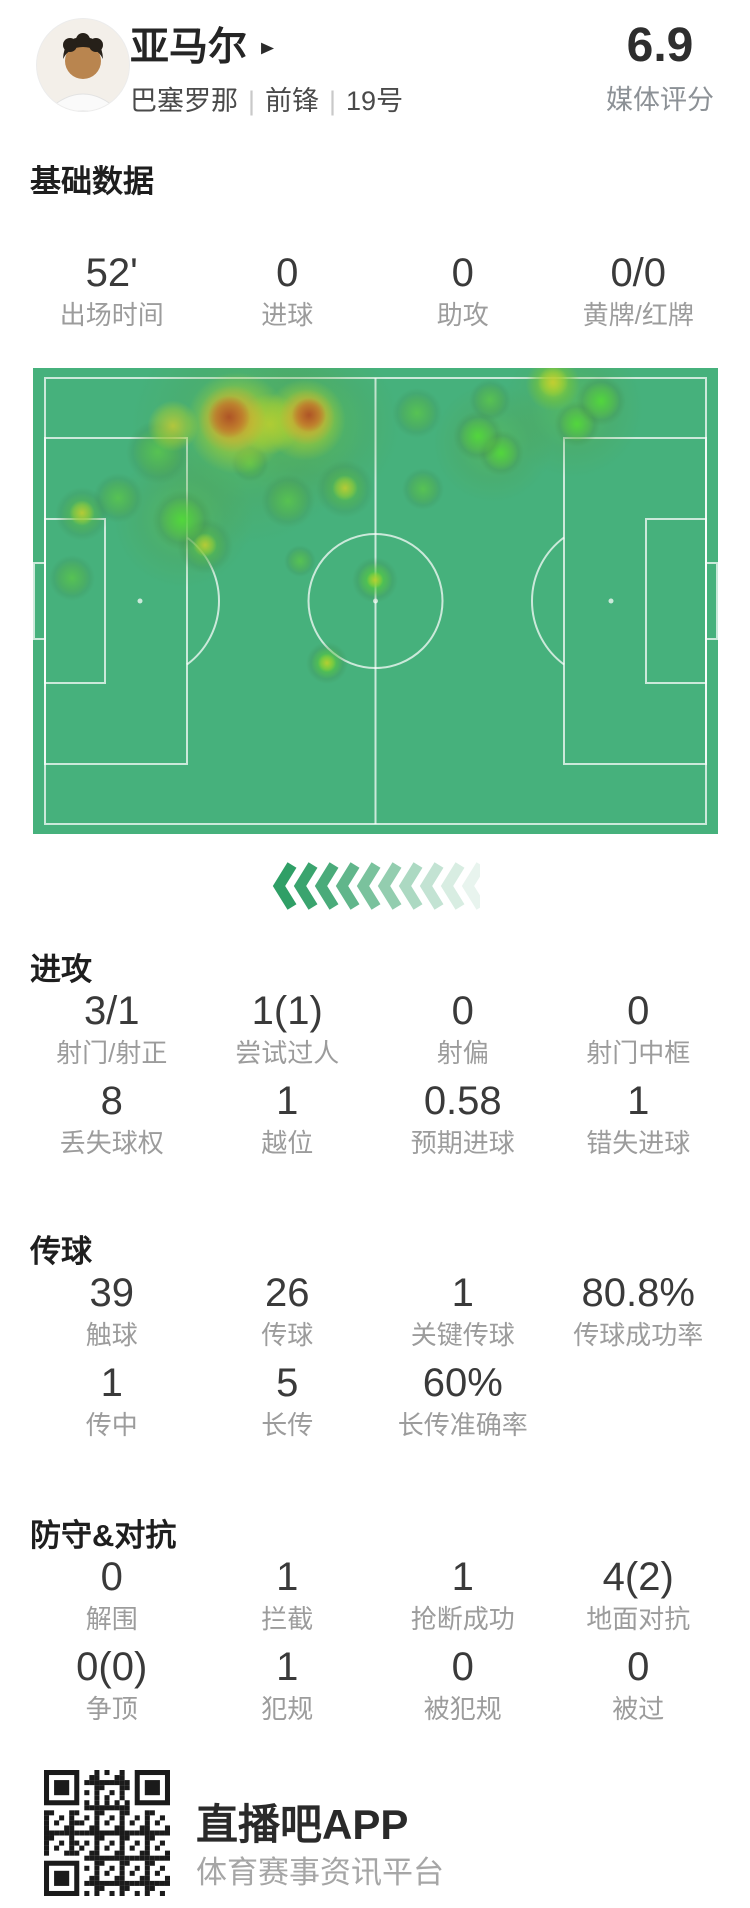  I want to click on section-title-passing: 传球, so click(61, 1251).